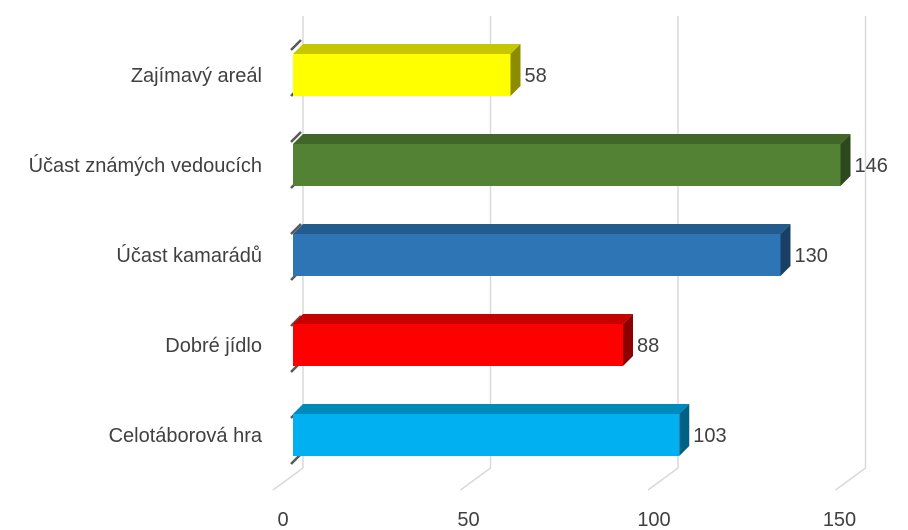 This screenshot has height=530, width=908. Describe the element at coordinates (186, 436) in the screenshot. I see `category-label: Celotáborová hra` at that location.